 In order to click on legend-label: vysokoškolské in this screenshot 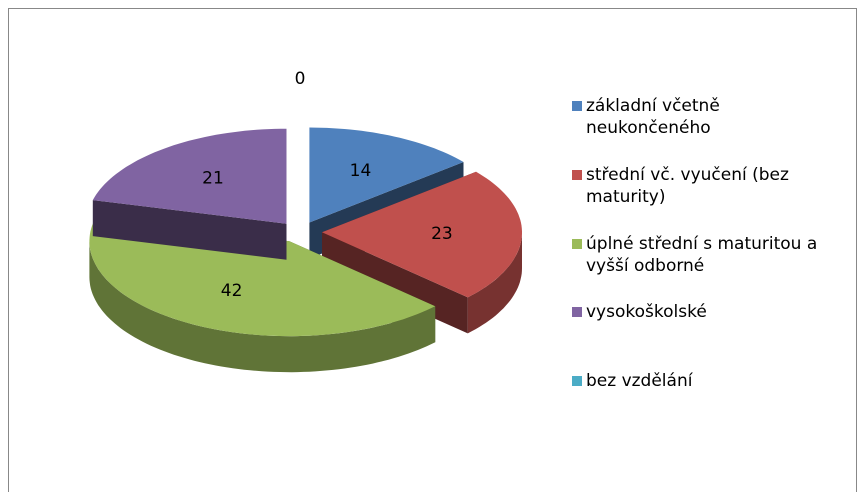, I will do `click(646, 312)`.